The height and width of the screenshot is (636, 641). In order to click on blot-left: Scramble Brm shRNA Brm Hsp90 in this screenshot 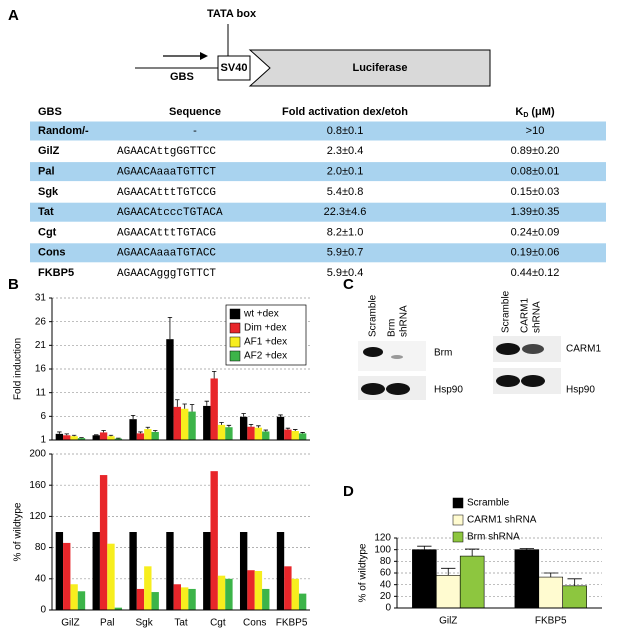, I will do `click(410, 347)`.